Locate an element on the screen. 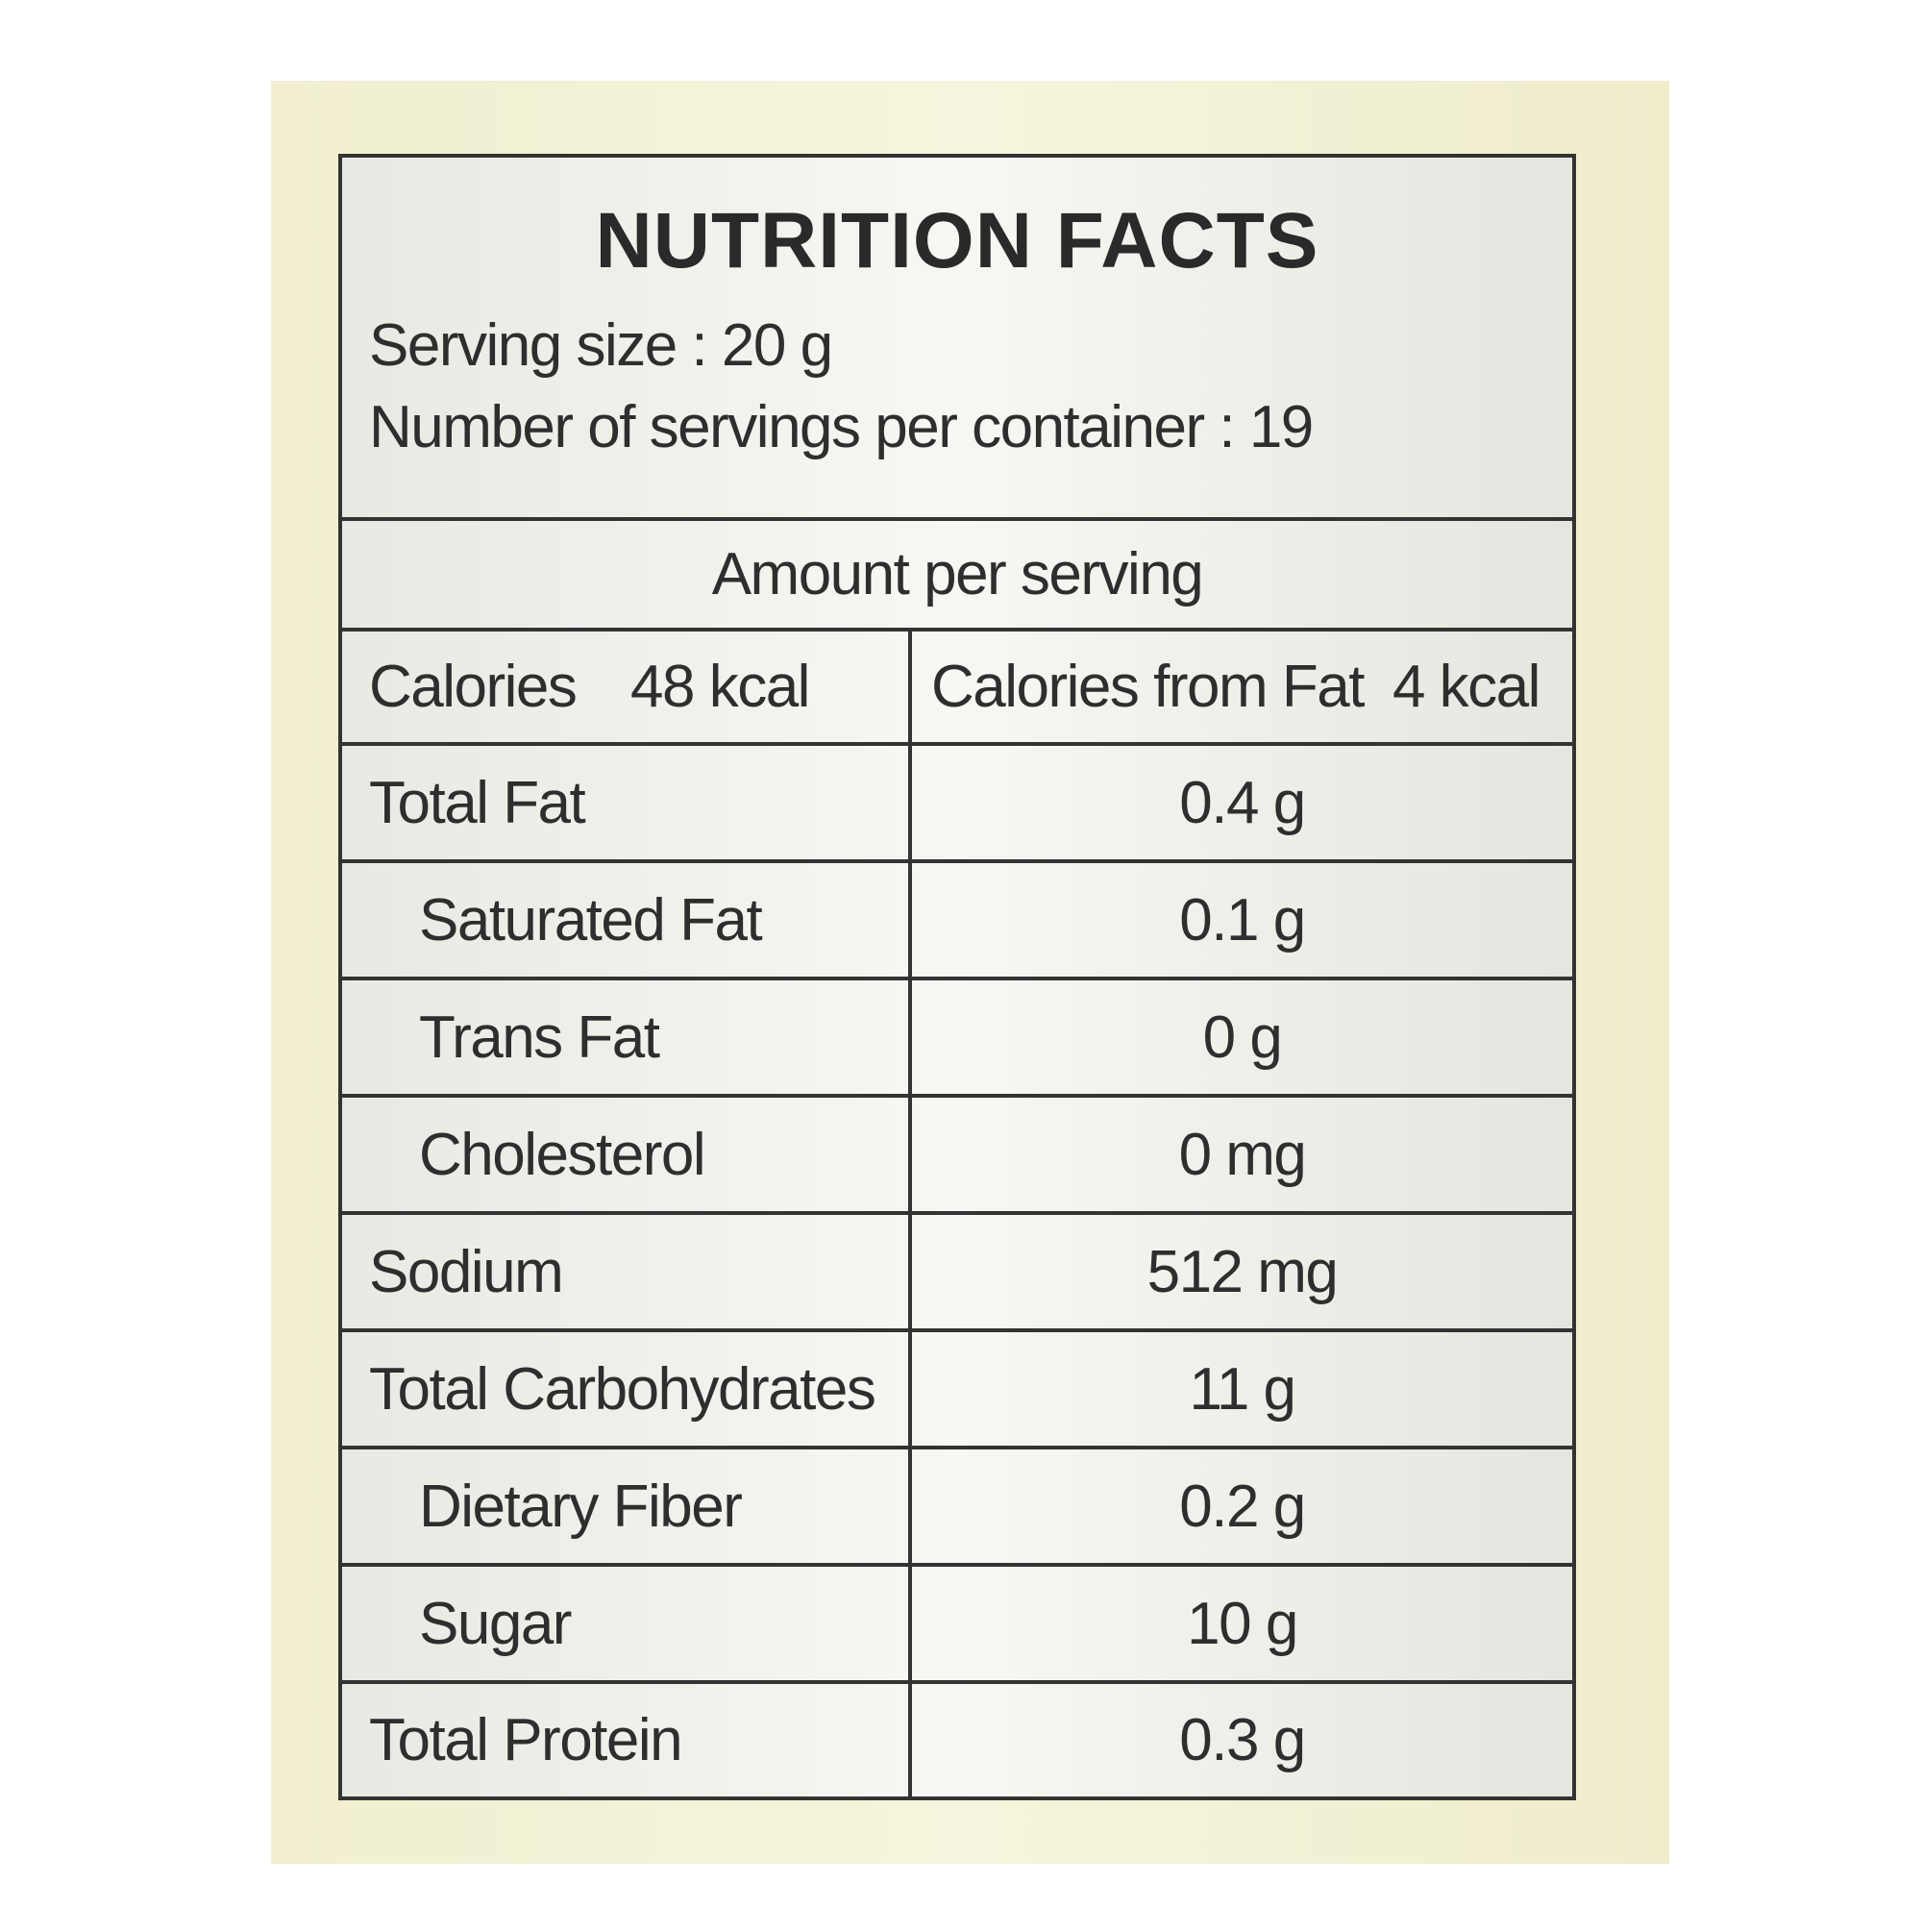 The height and width of the screenshot is (1932, 1922). nutrient-amount: 0.2 g is located at coordinates (1240, 1506).